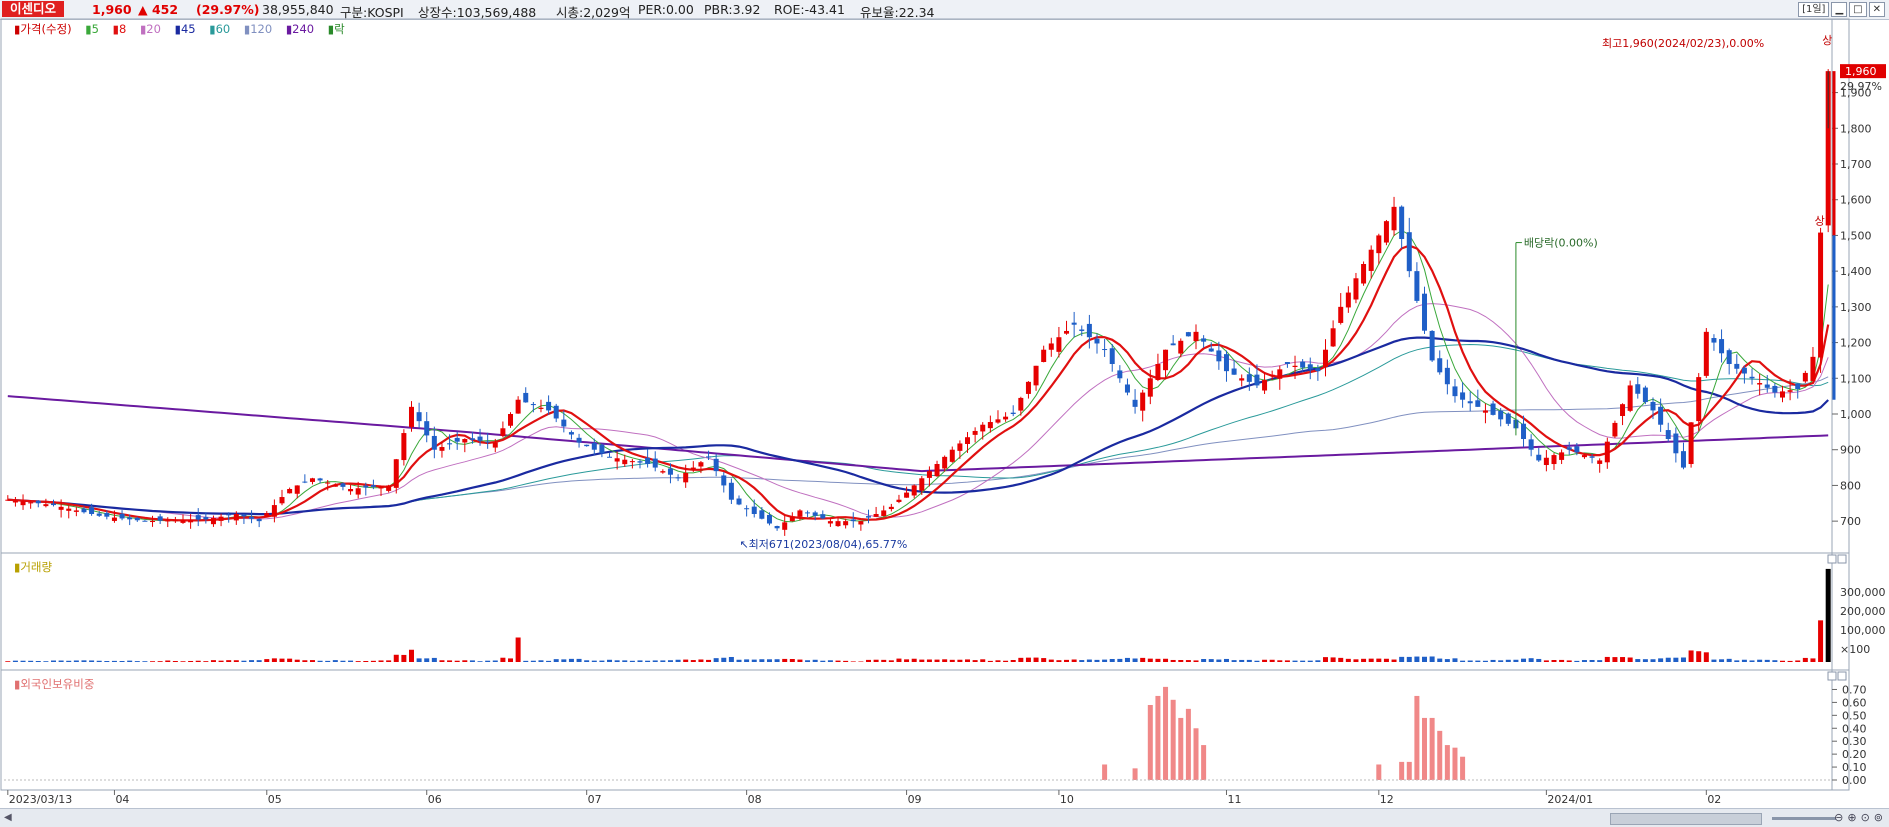 The image size is (1889, 827). I want to click on zoom-reset-icon: ⊙, so click(1865, 817).